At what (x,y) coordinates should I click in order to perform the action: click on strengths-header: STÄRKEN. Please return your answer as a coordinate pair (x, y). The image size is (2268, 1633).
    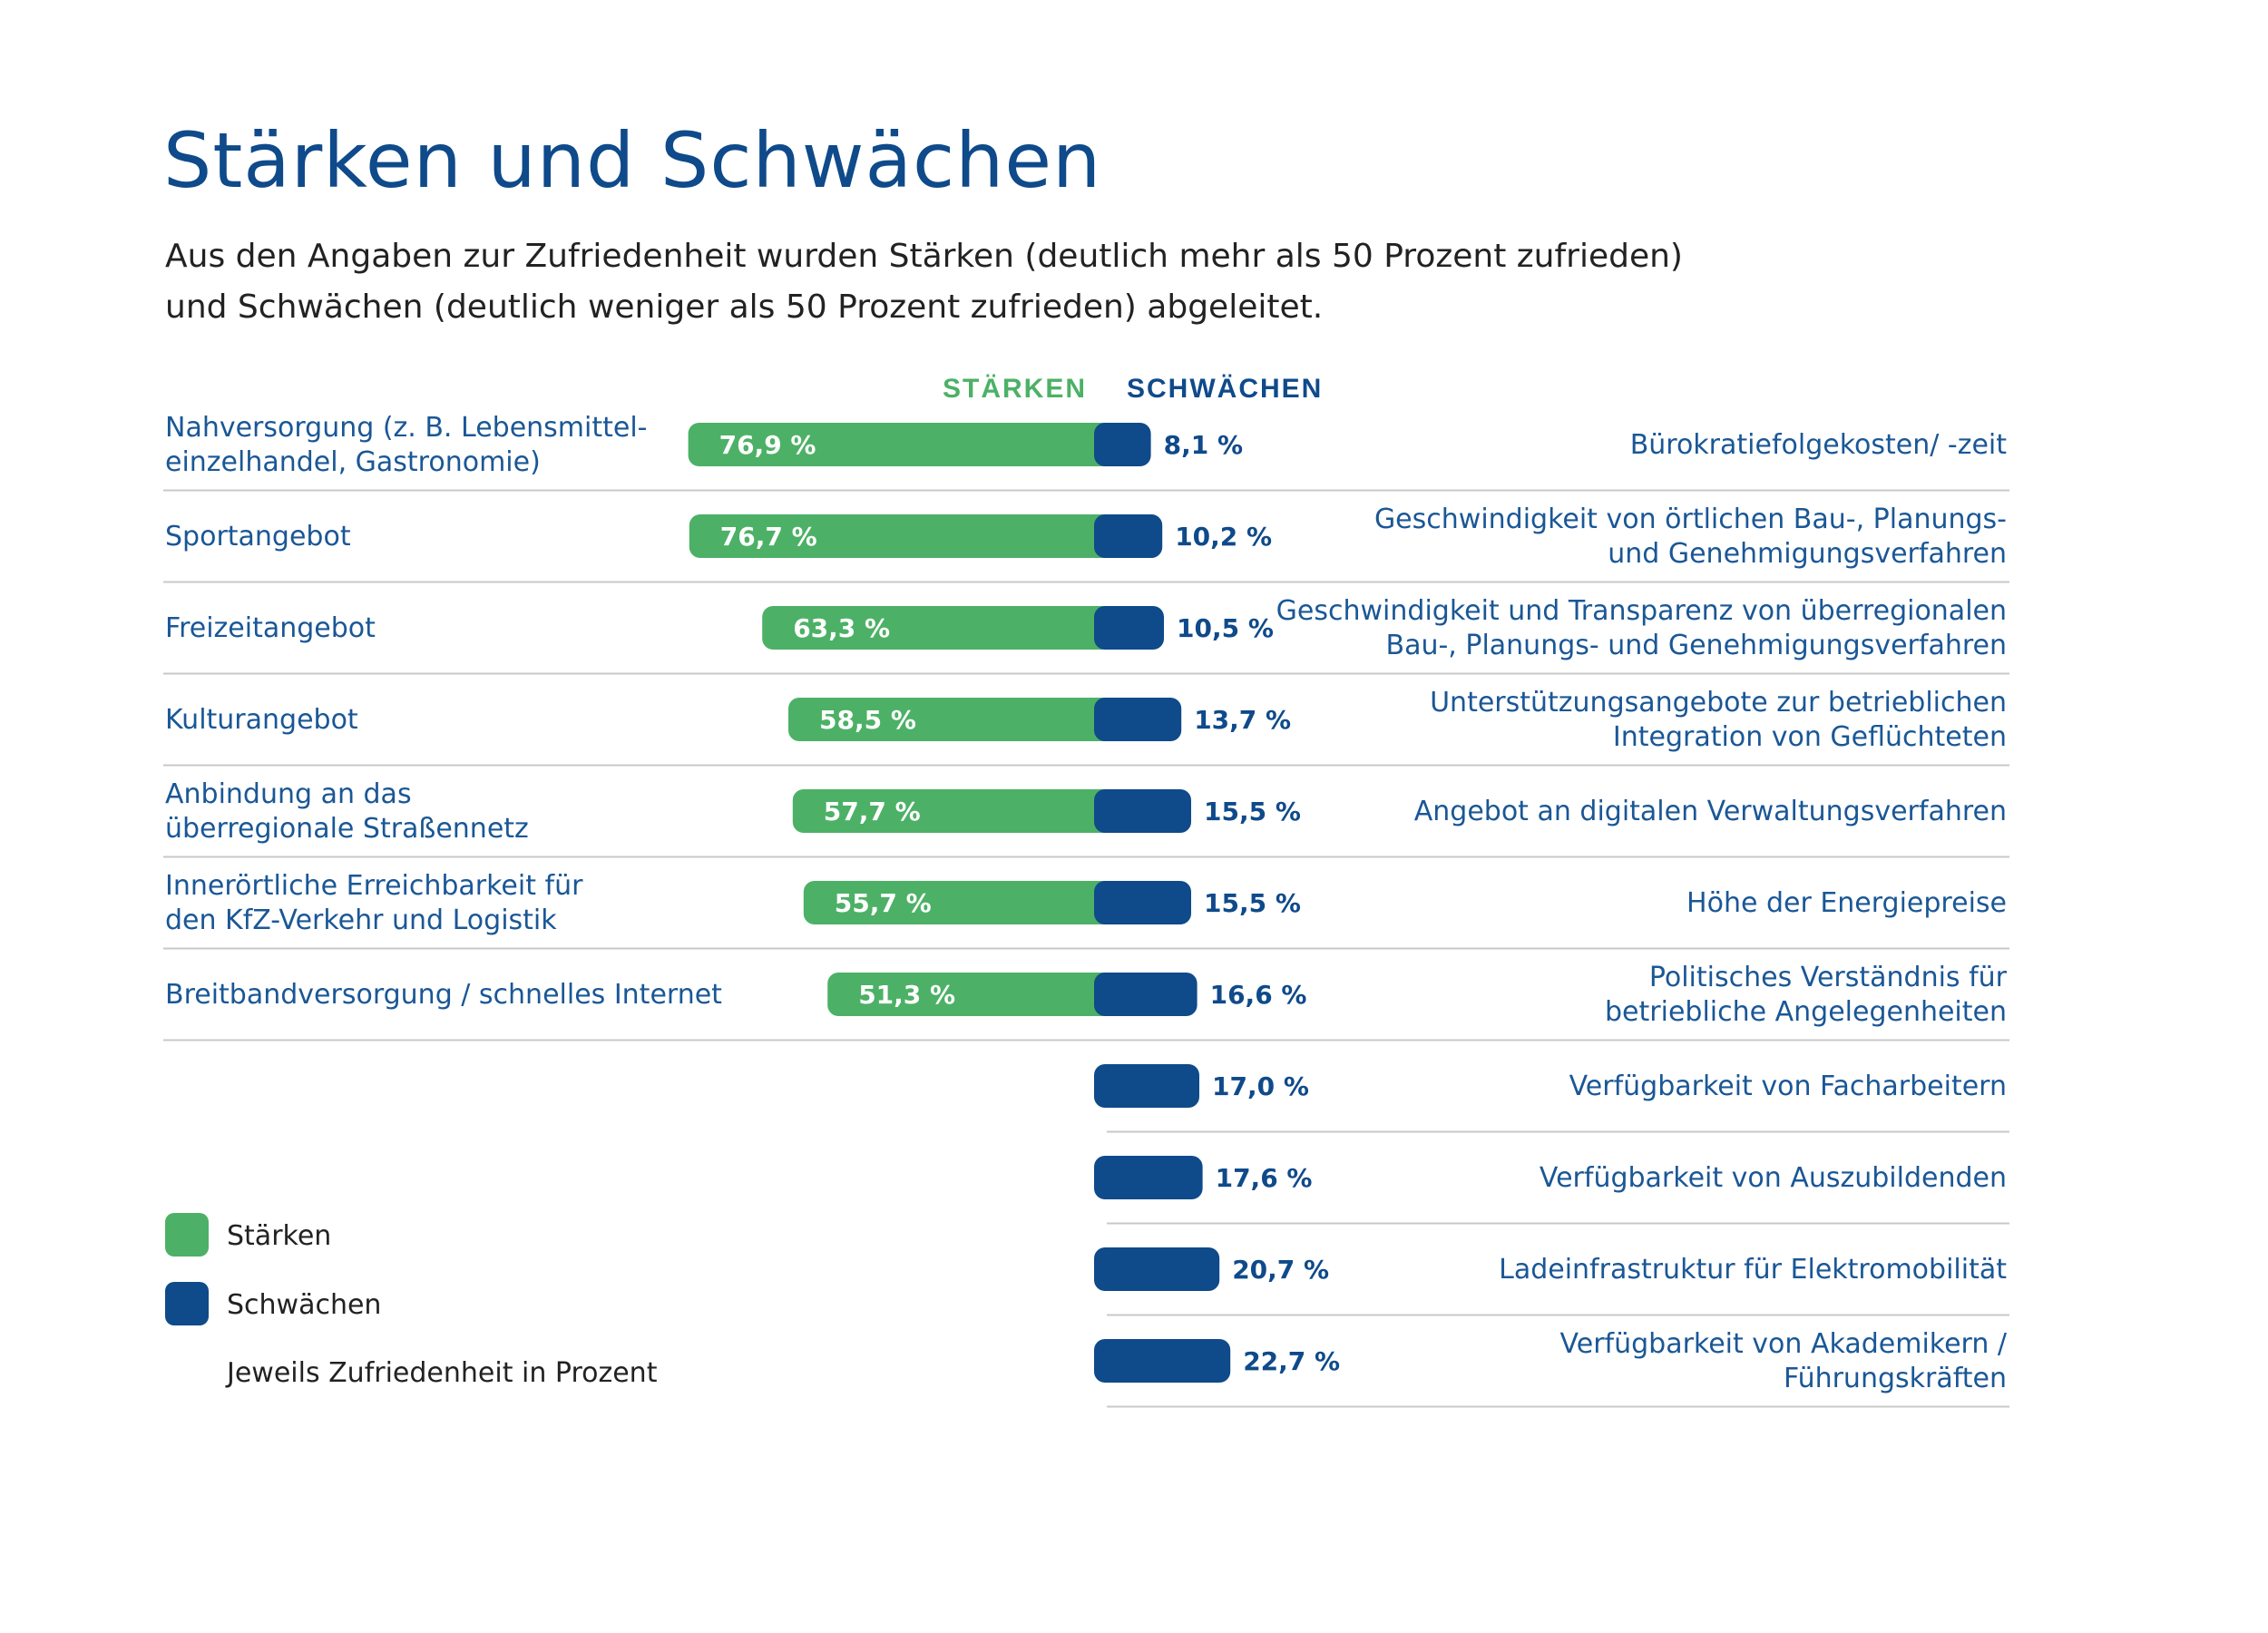
    Looking at the image, I should click on (1015, 389).